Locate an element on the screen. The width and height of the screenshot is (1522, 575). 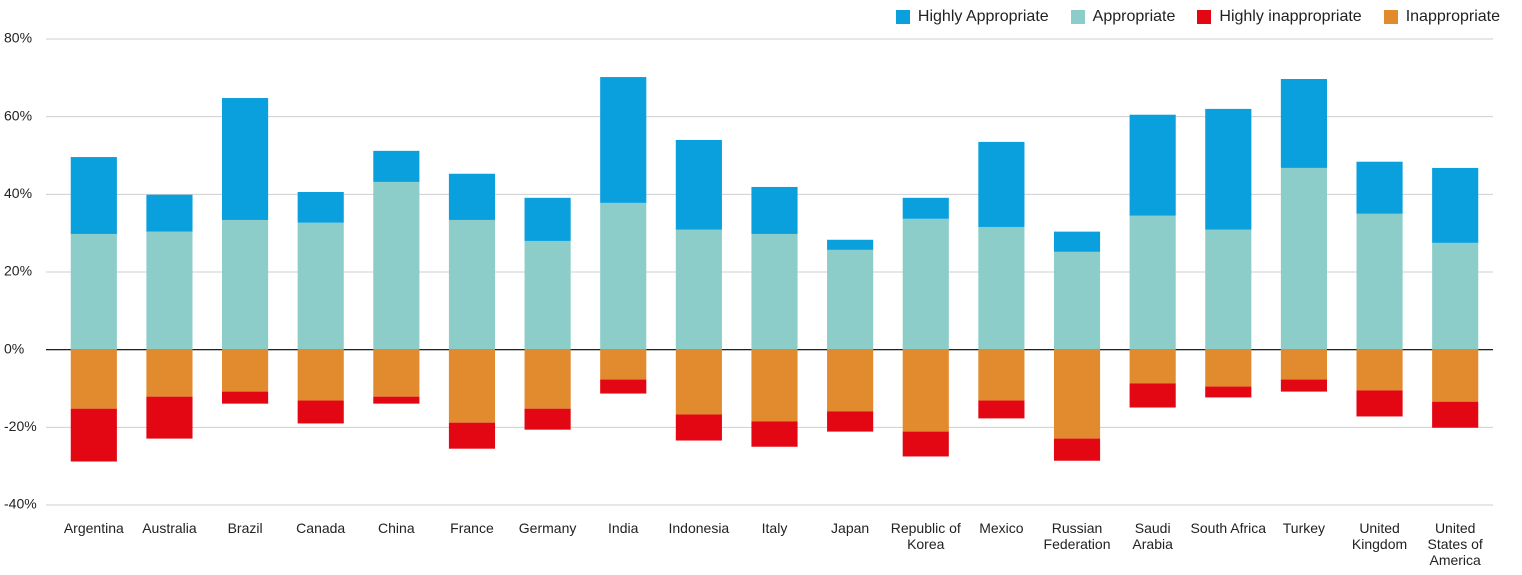
legend-label: Highly inappropriate is located at coordinates (1290, 16).